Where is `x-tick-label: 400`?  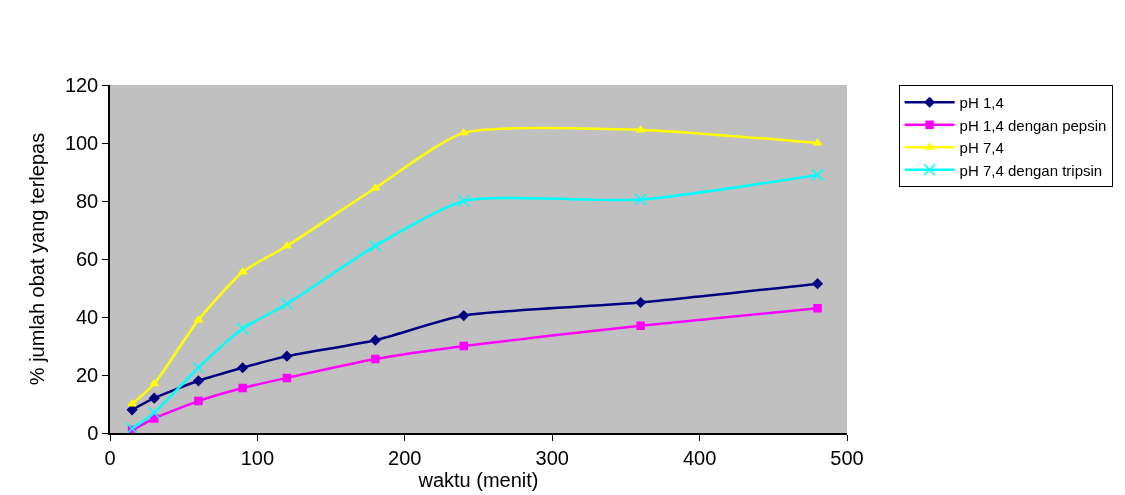 x-tick-label: 400 is located at coordinates (699, 457).